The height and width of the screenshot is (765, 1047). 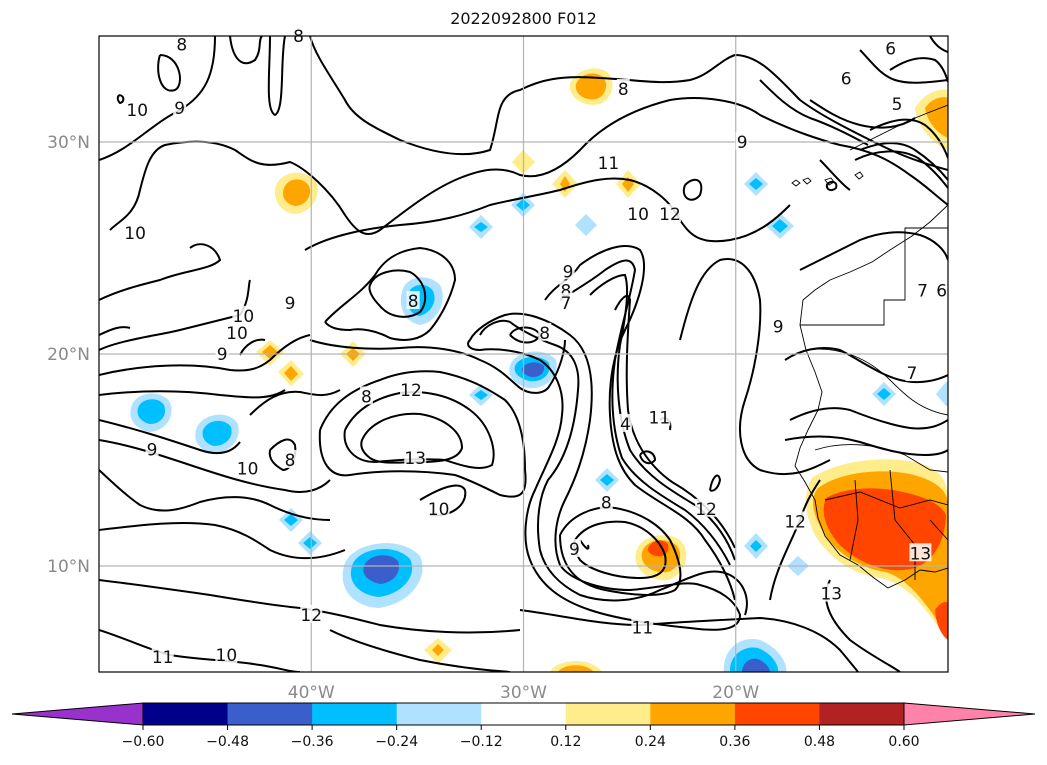 I want to click on cool-dot-8-core, so click(x=291, y=520).